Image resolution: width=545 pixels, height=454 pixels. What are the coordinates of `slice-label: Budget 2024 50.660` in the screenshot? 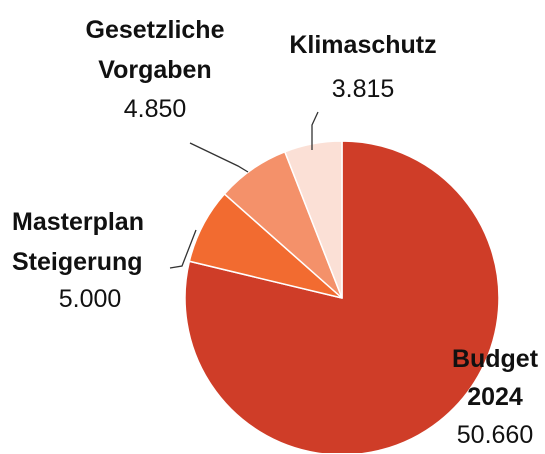 It's located at (480, 397).